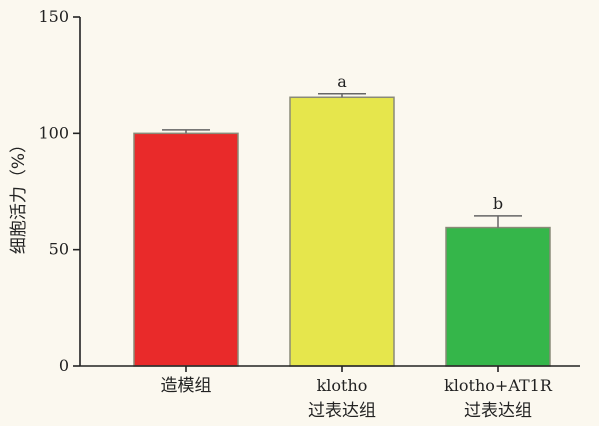 The height and width of the screenshot is (426, 599). What do you see at coordinates (498, 203) in the screenshot?
I see `significance-label: b` at bounding box center [498, 203].